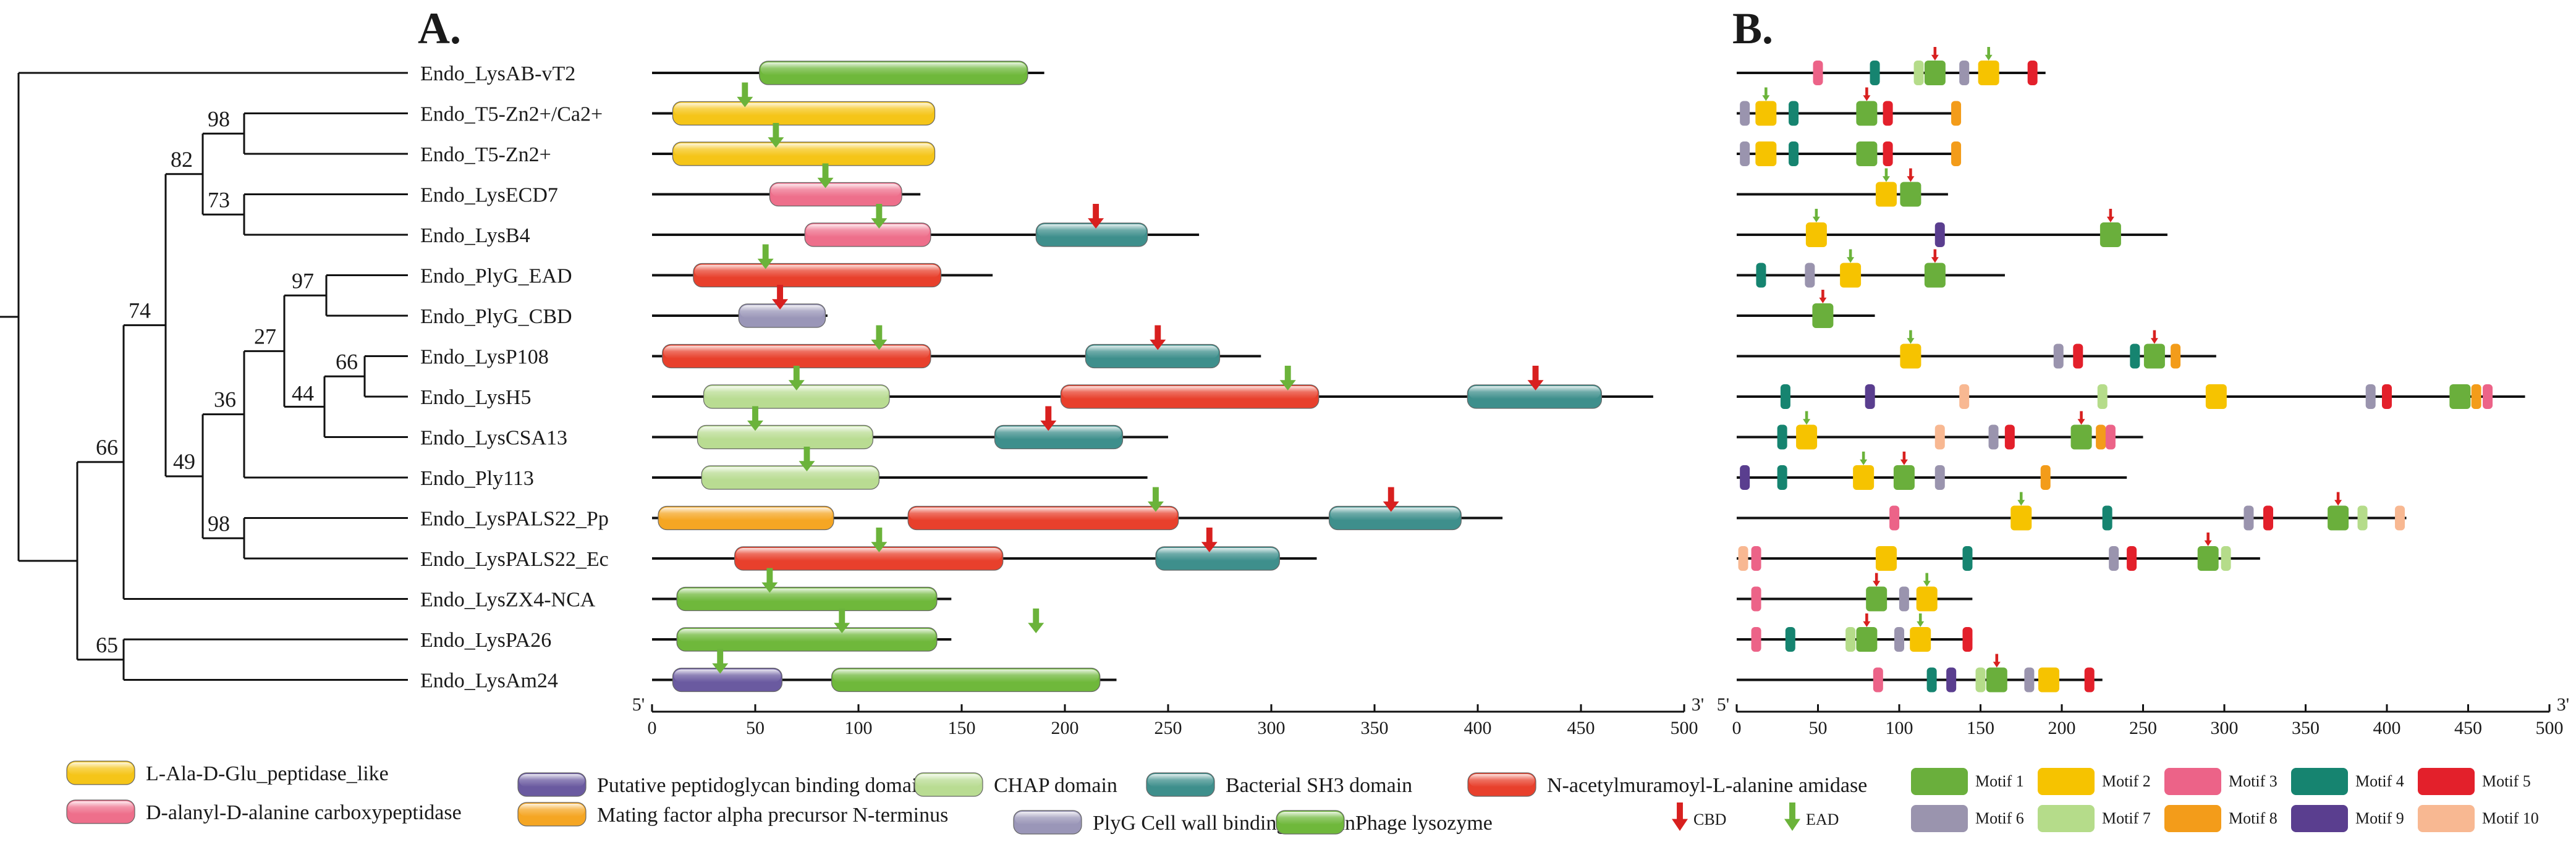 The width and height of the screenshot is (2576, 855). Describe the element at coordinates (485, 154) in the screenshot. I see `protein-label: Endo_T5-Zn2+` at that location.